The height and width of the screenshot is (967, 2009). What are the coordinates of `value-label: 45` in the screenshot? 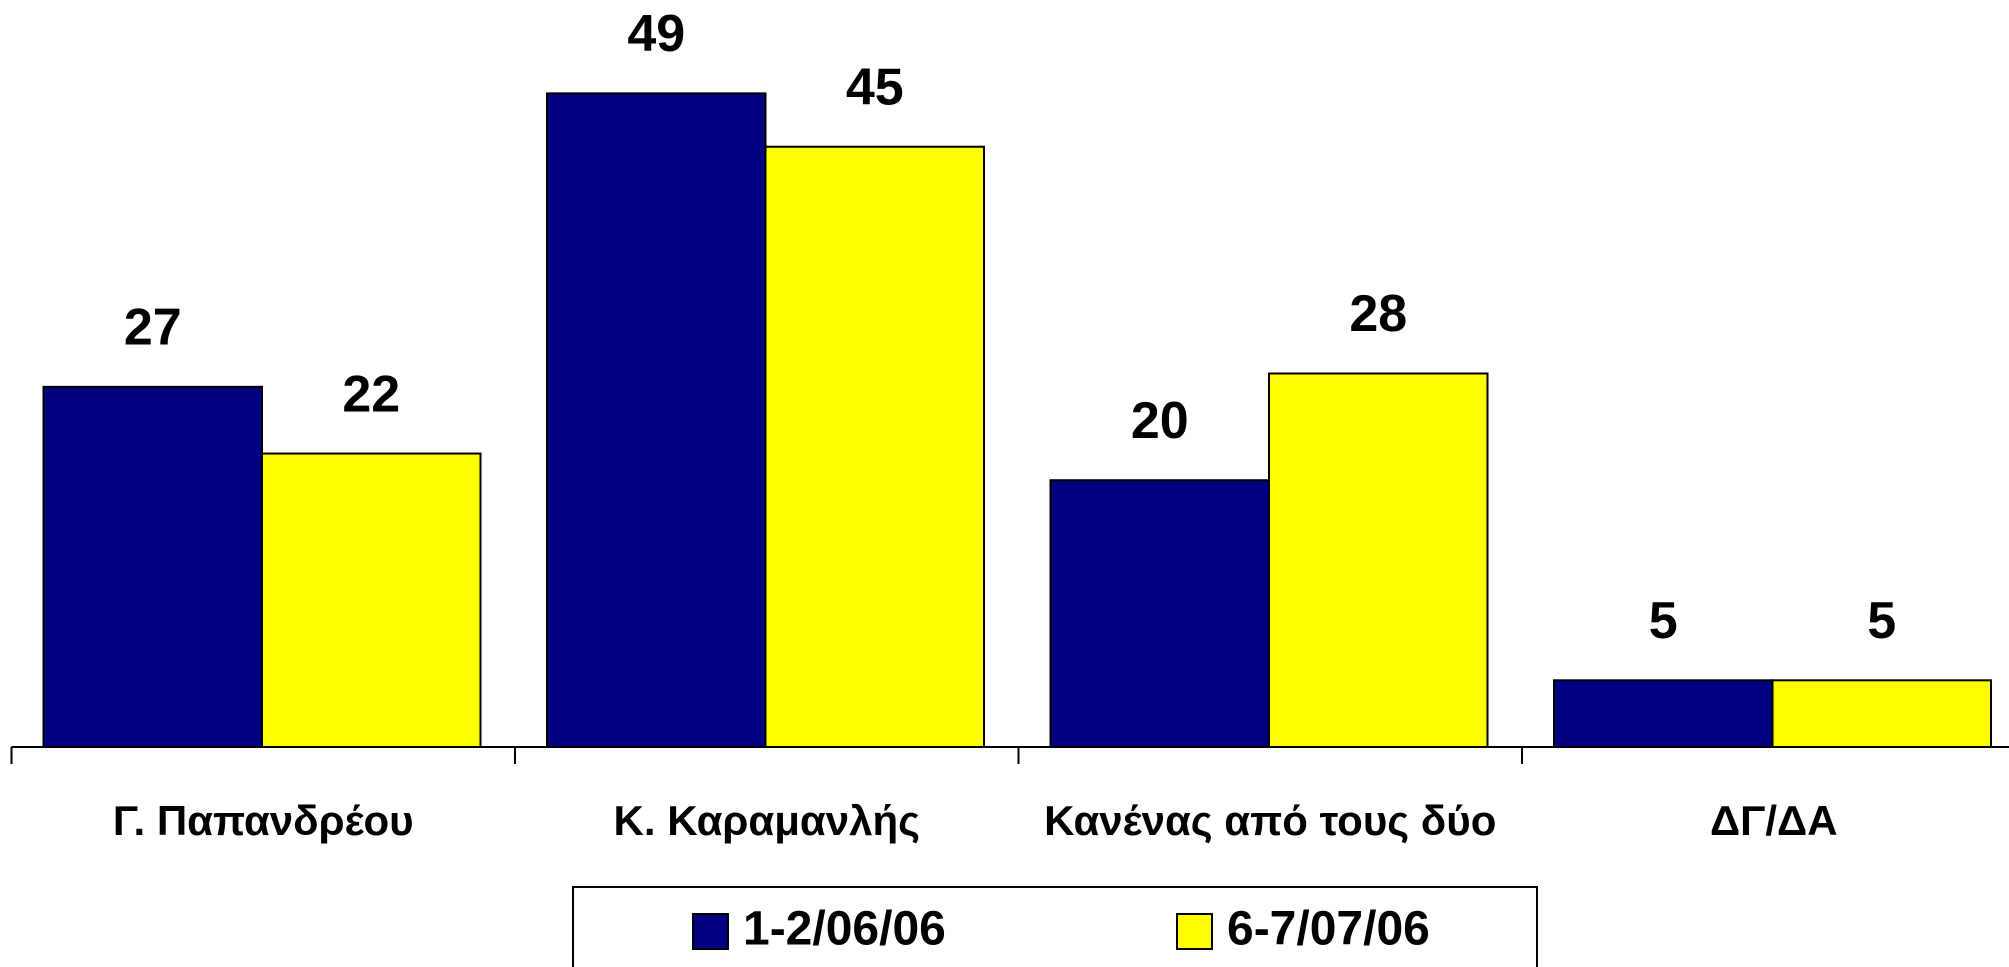 It's located at (875, 87).